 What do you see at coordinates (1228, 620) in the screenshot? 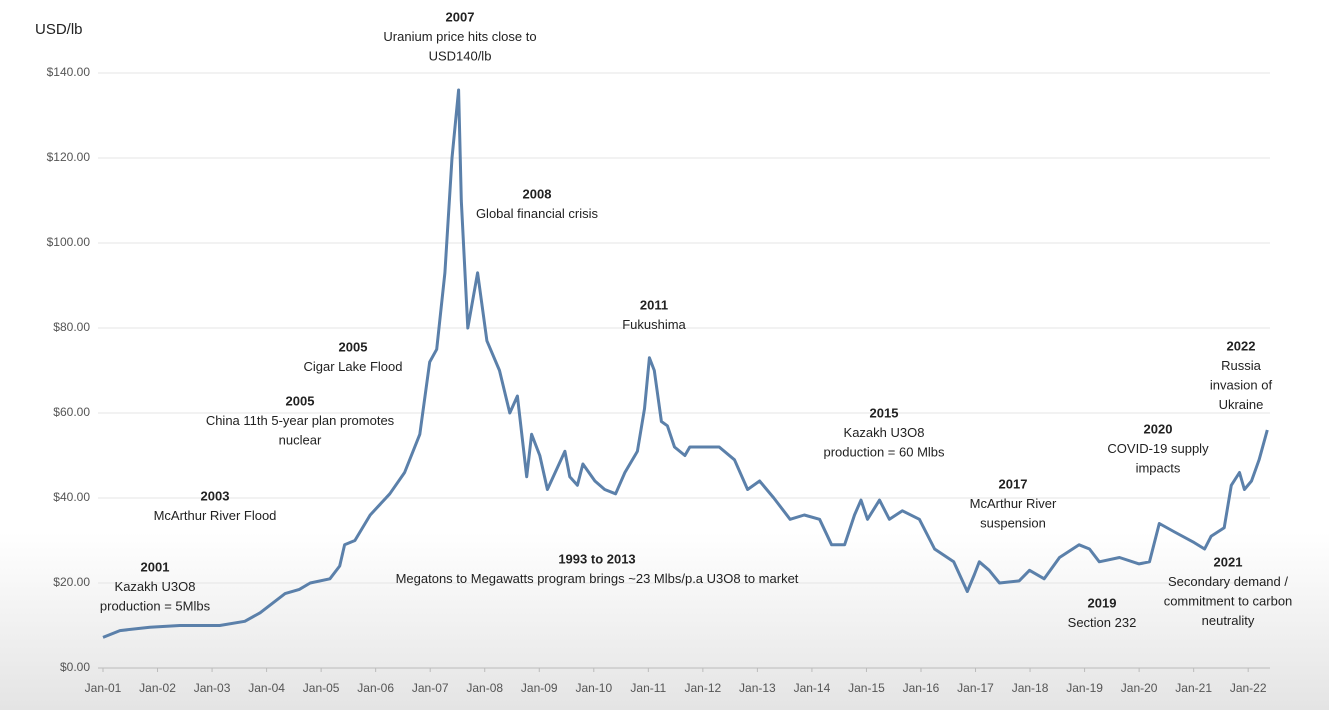
I see `annotation-text: neutrality` at bounding box center [1228, 620].